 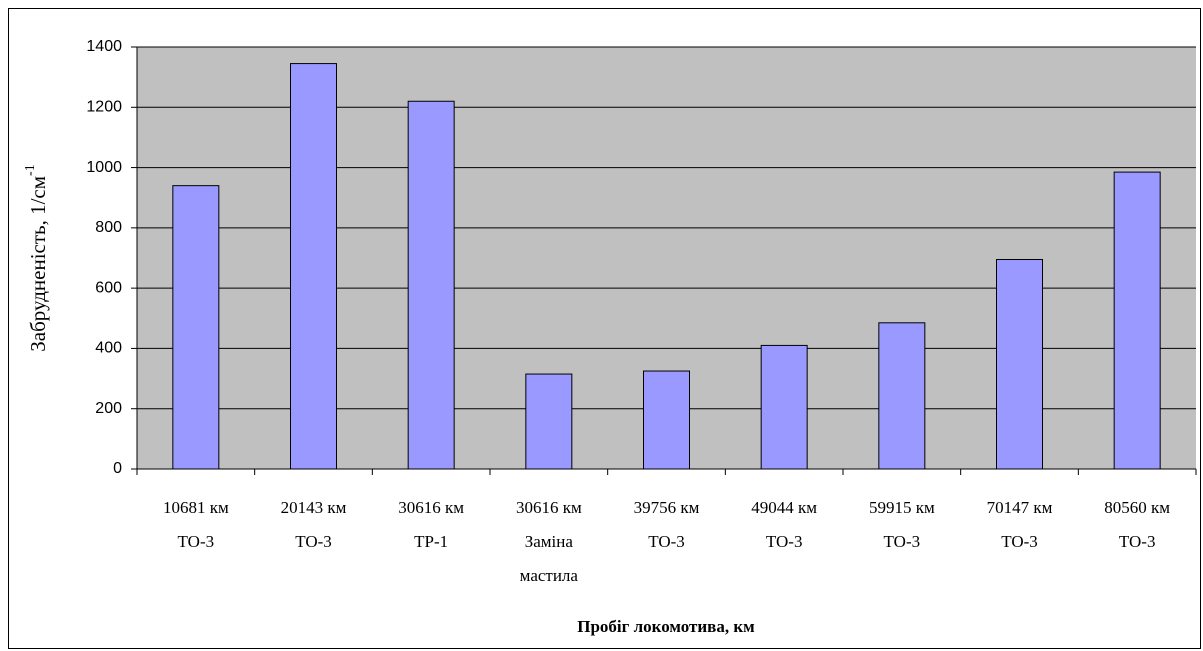 What do you see at coordinates (108, 348) in the screenshot?
I see `y-tick-label: 400` at bounding box center [108, 348].